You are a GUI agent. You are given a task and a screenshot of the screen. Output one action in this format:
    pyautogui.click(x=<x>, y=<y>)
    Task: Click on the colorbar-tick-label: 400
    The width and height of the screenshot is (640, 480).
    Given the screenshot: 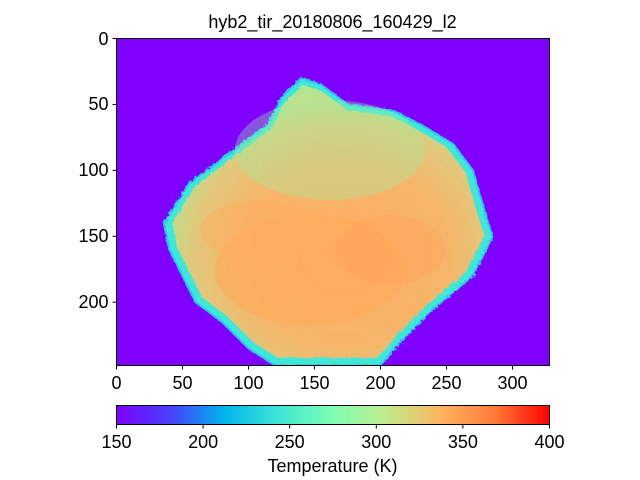 What is the action you would take?
    pyautogui.click(x=549, y=441)
    